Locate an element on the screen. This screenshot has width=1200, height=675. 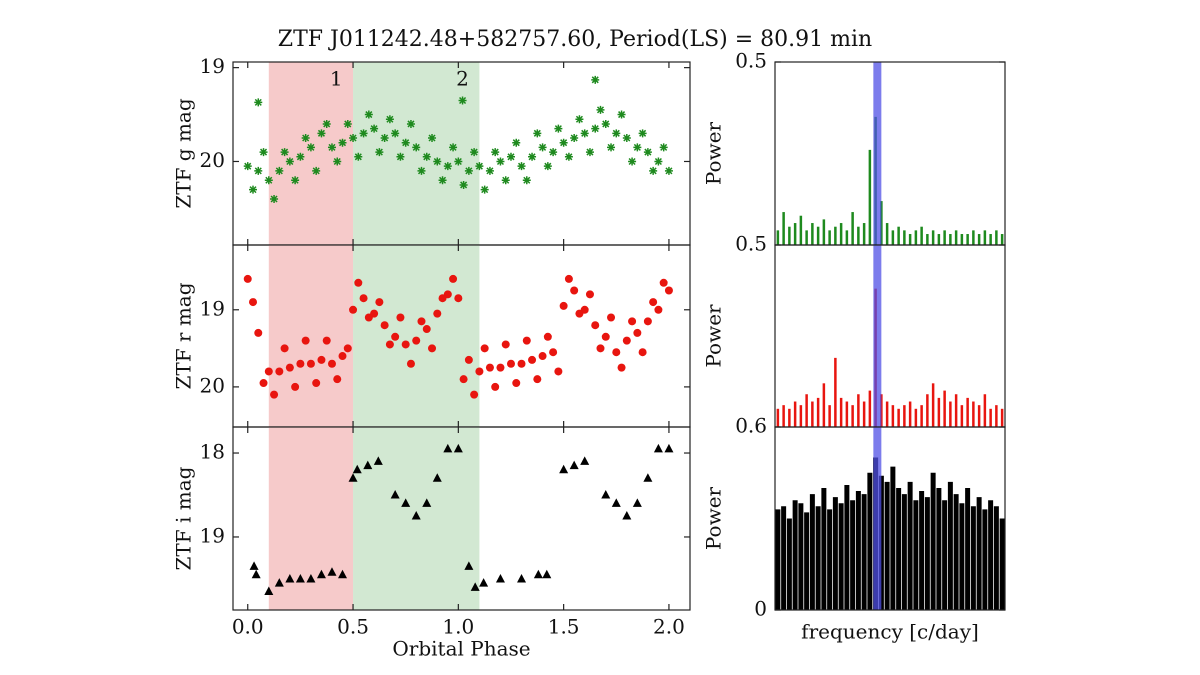
y-tick-label: 0.6 is located at coordinates (751, 426).